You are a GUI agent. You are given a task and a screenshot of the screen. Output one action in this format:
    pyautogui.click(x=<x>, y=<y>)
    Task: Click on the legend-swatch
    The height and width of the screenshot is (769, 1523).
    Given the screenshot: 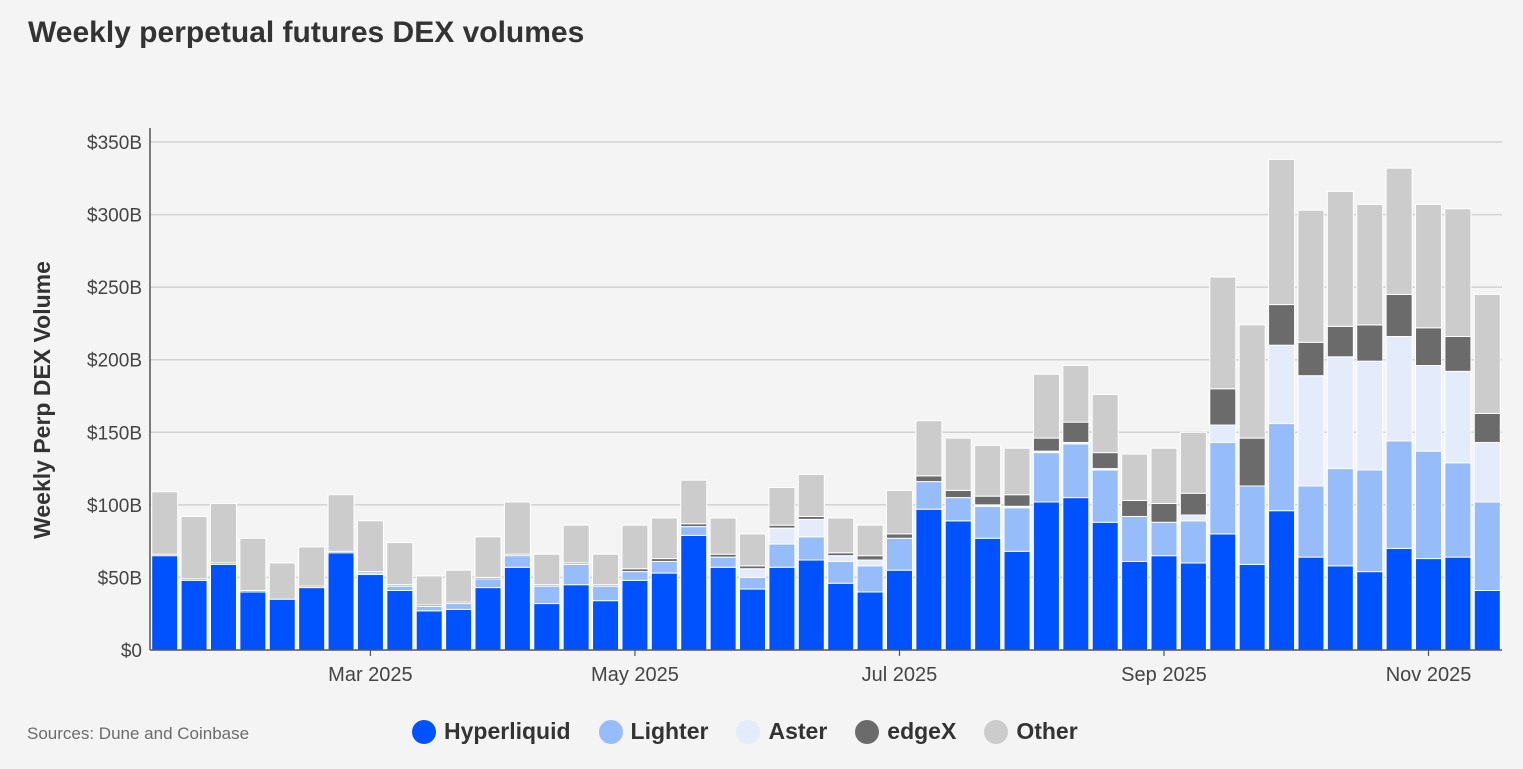 What is the action you would take?
    pyautogui.click(x=748, y=731)
    